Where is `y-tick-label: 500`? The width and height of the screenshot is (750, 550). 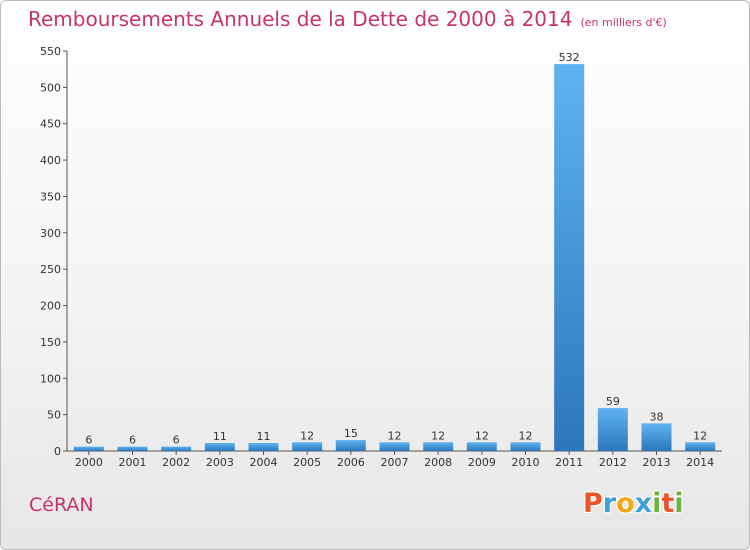
y-tick-label: 500 is located at coordinates (50, 87).